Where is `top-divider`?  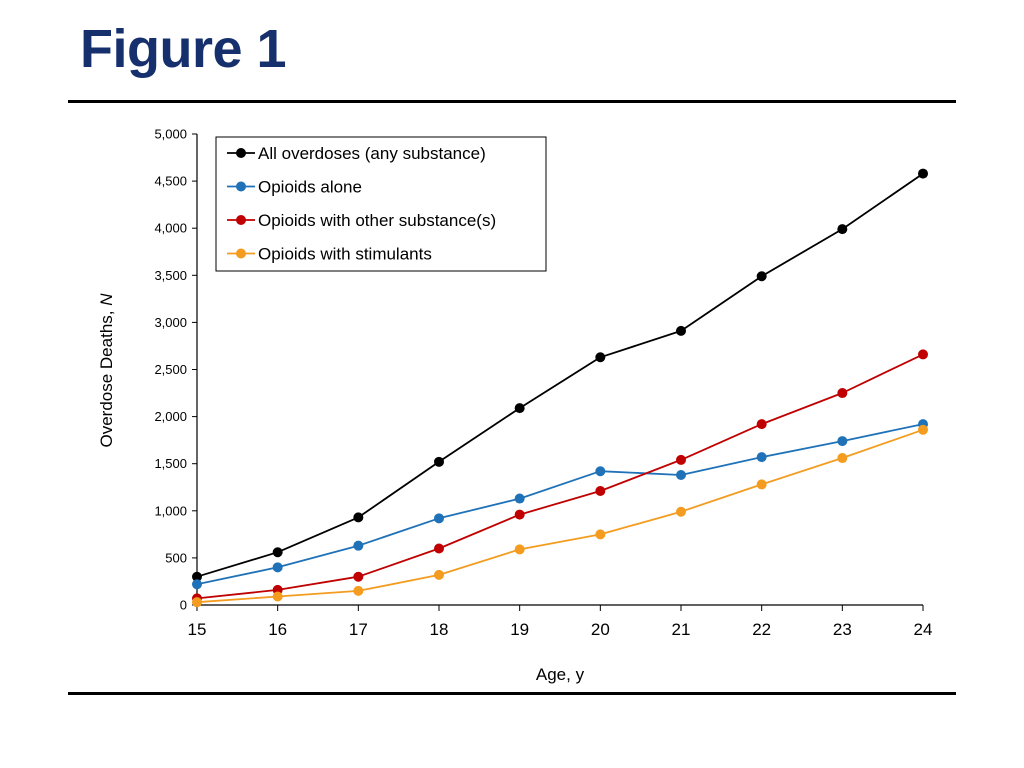
top-divider is located at coordinates (512, 101).